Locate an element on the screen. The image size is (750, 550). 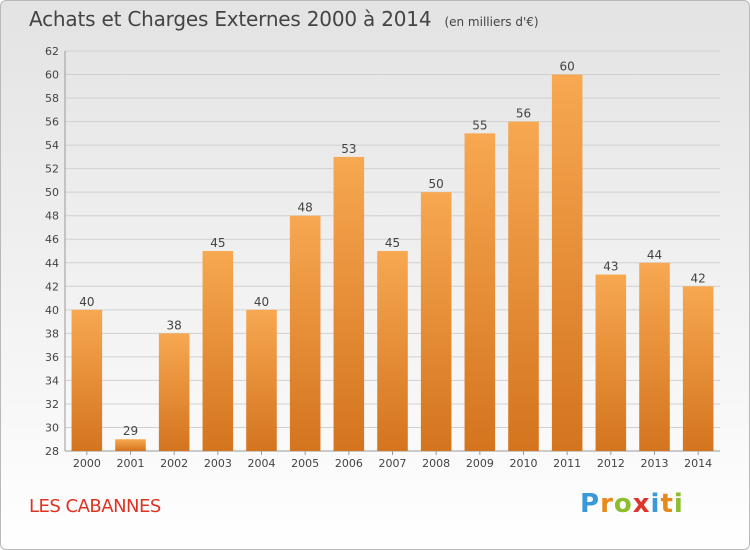
value-label-2002: 38 is located at coordinates (174, 325).